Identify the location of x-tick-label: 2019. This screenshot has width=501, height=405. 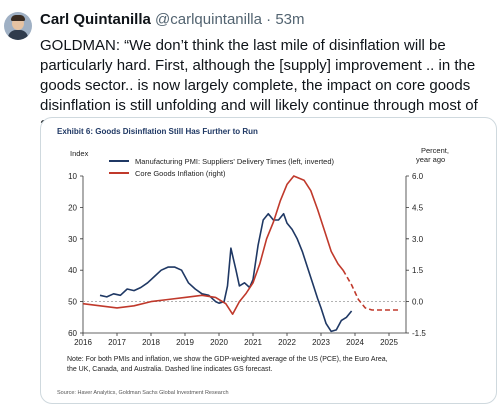
(185, 342).